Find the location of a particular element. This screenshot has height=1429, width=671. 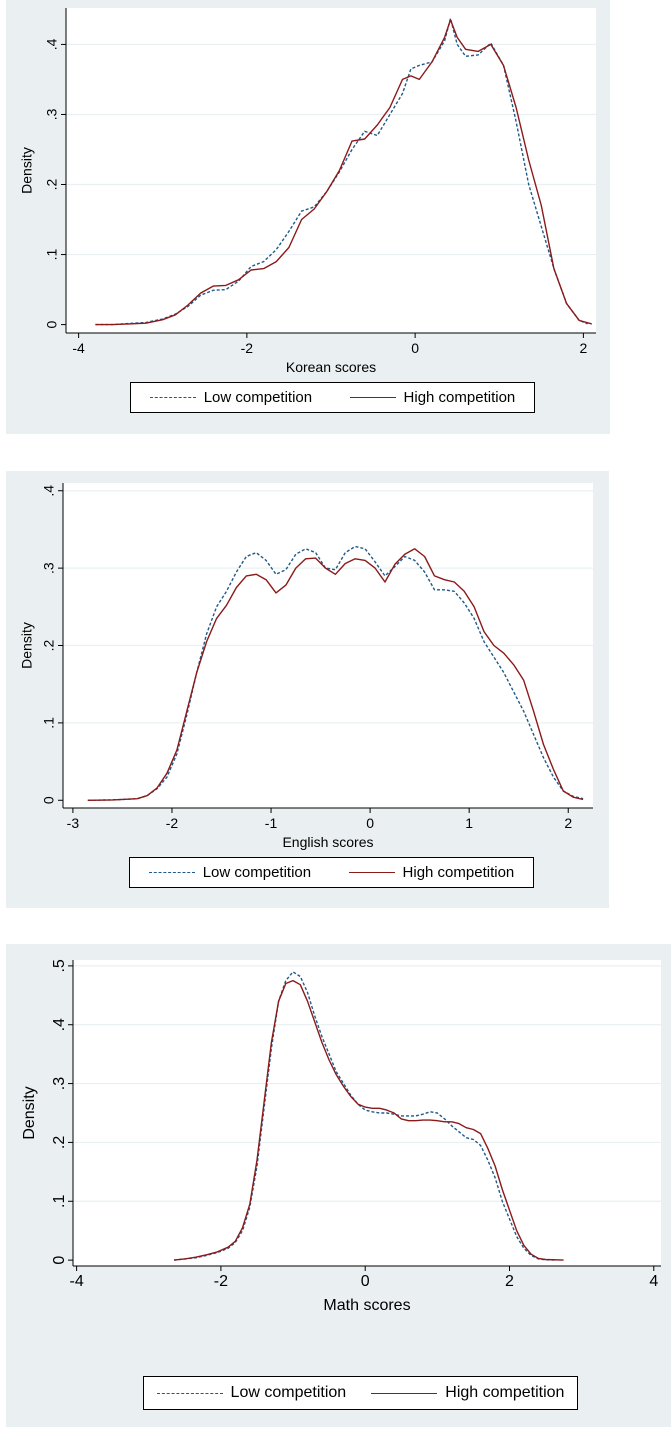

x-axis-title: Math scores is located at coordinates (366, 1305).